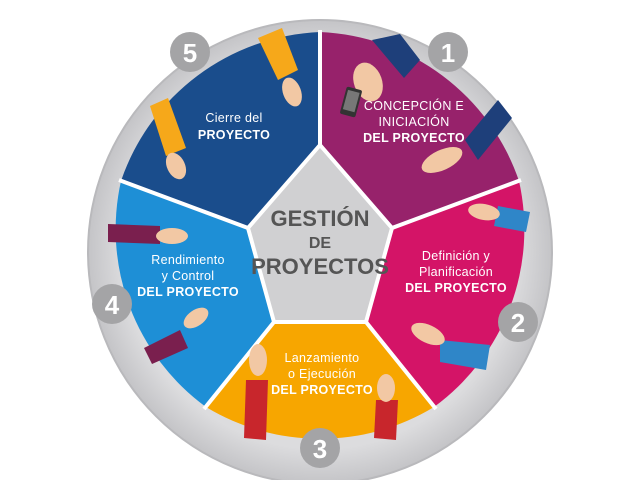 The image size is (640, 480). I want to click on phase-label-4: Rendimiento y Control DEL PROYECTO, so click(188, 276).